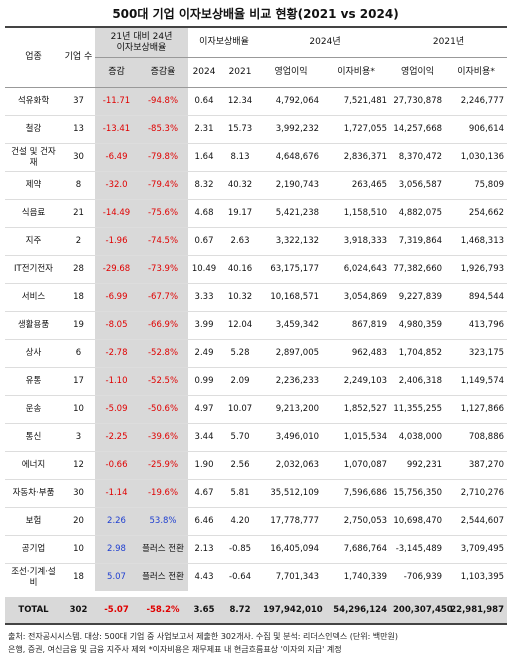  What do you see at coordinates (356, 185) in the screenshot?
I see `cell: 263,465` at bounding box center [356, 185].